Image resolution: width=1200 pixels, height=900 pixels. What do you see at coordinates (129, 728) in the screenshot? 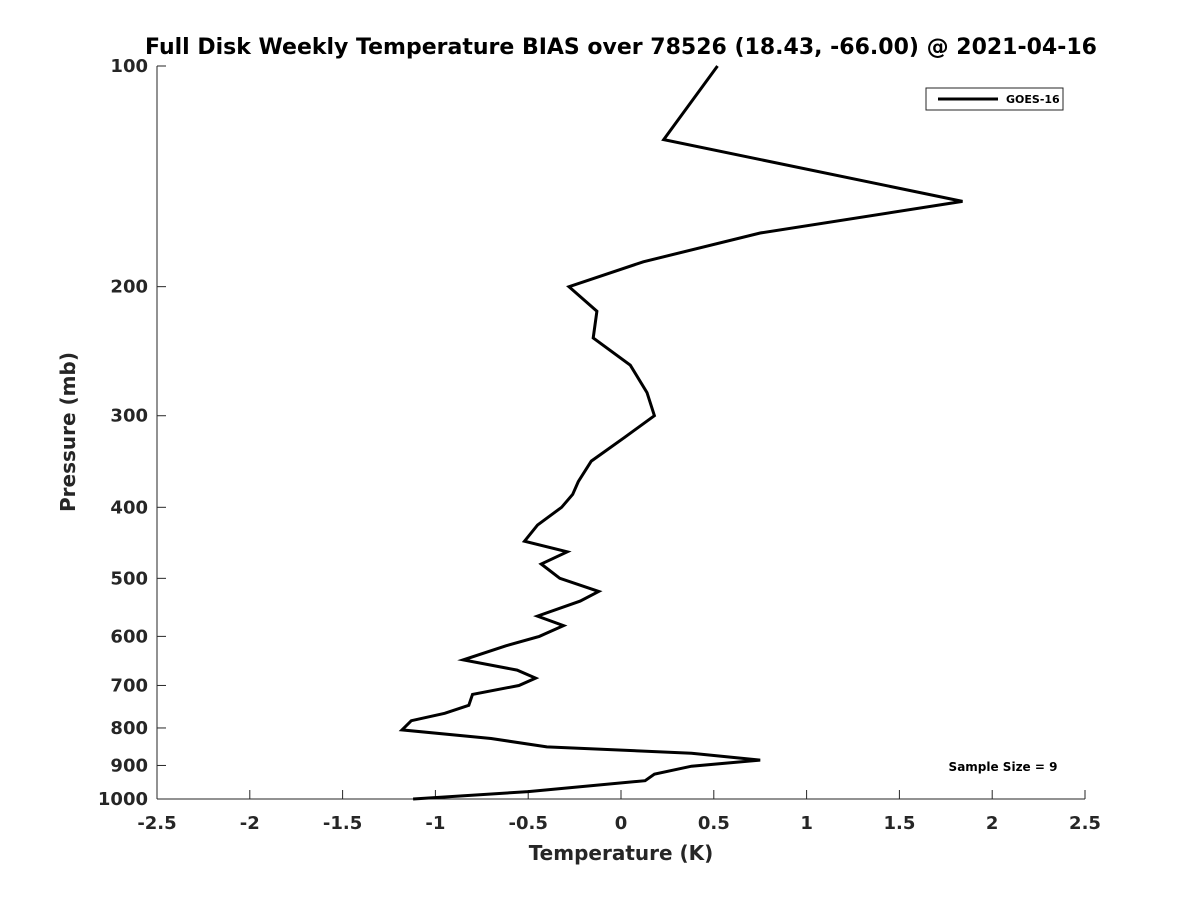
I see `y-tick-label: 800` at bounding box center [129, 728].